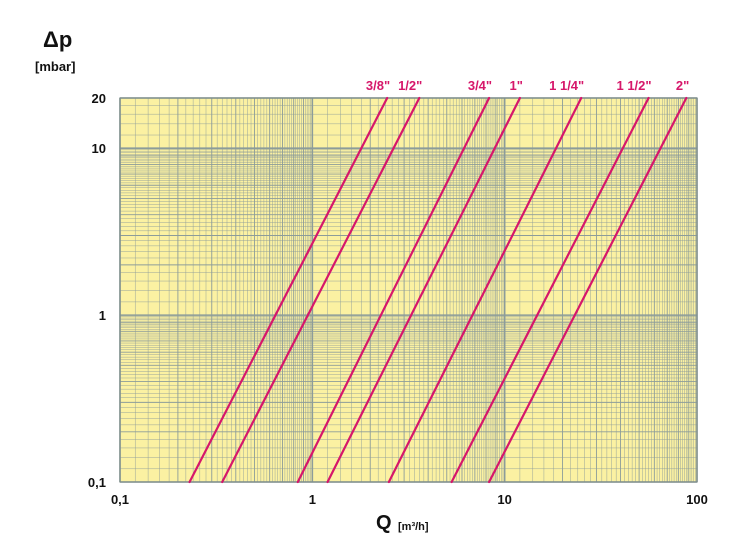 The image size is (730, 546). What do you see at coordinates (515, 85) in the screenshot?
I see `series-label: 1"` at bounding box center [515, 85].